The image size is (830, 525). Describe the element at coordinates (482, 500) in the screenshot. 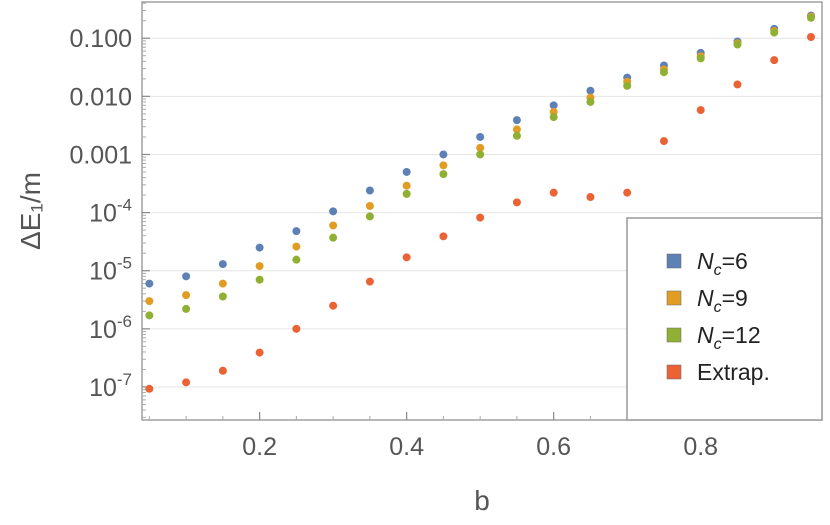

I see `x-axis-label: b` at that location.